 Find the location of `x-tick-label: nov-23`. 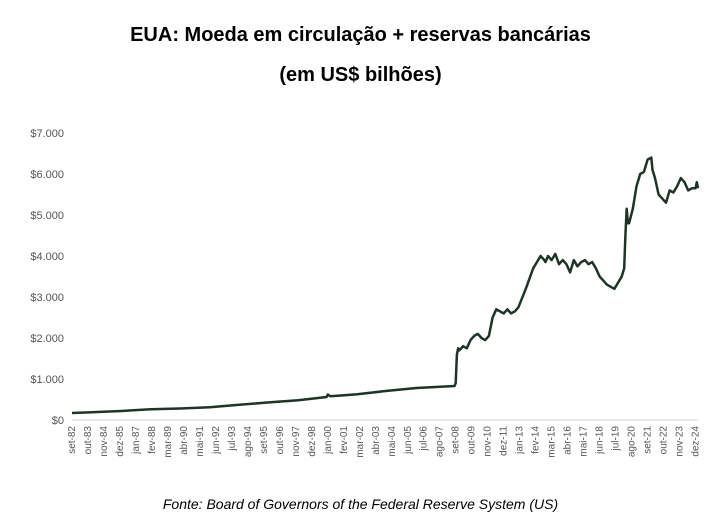

x-tick-label: nov-23 is located at coordinates (680, 441).